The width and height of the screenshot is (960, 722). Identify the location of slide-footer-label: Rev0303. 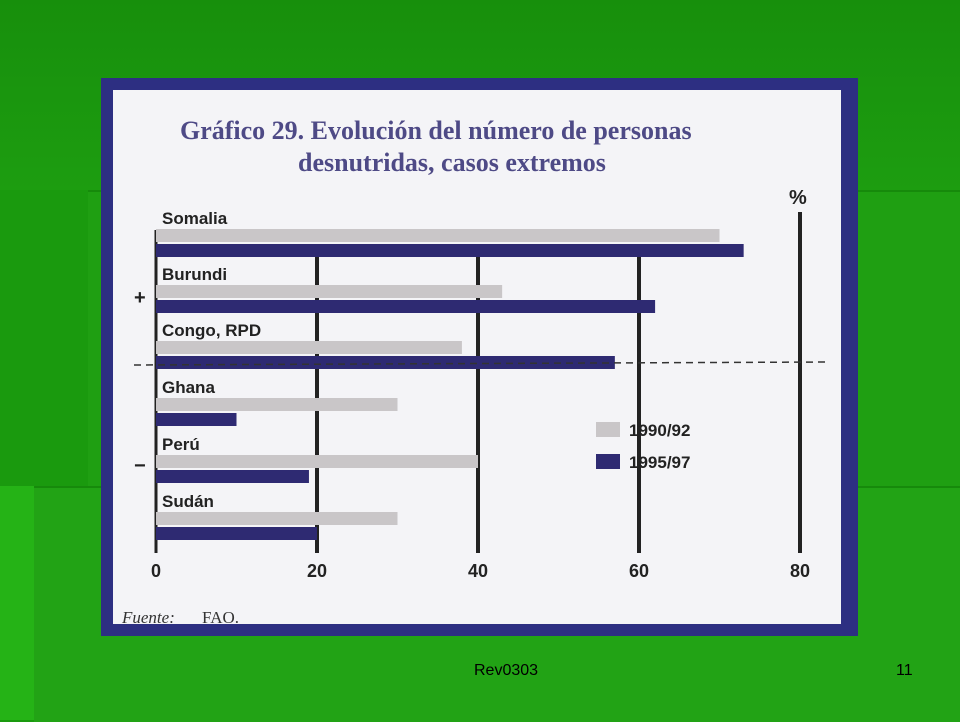
(506, 670).